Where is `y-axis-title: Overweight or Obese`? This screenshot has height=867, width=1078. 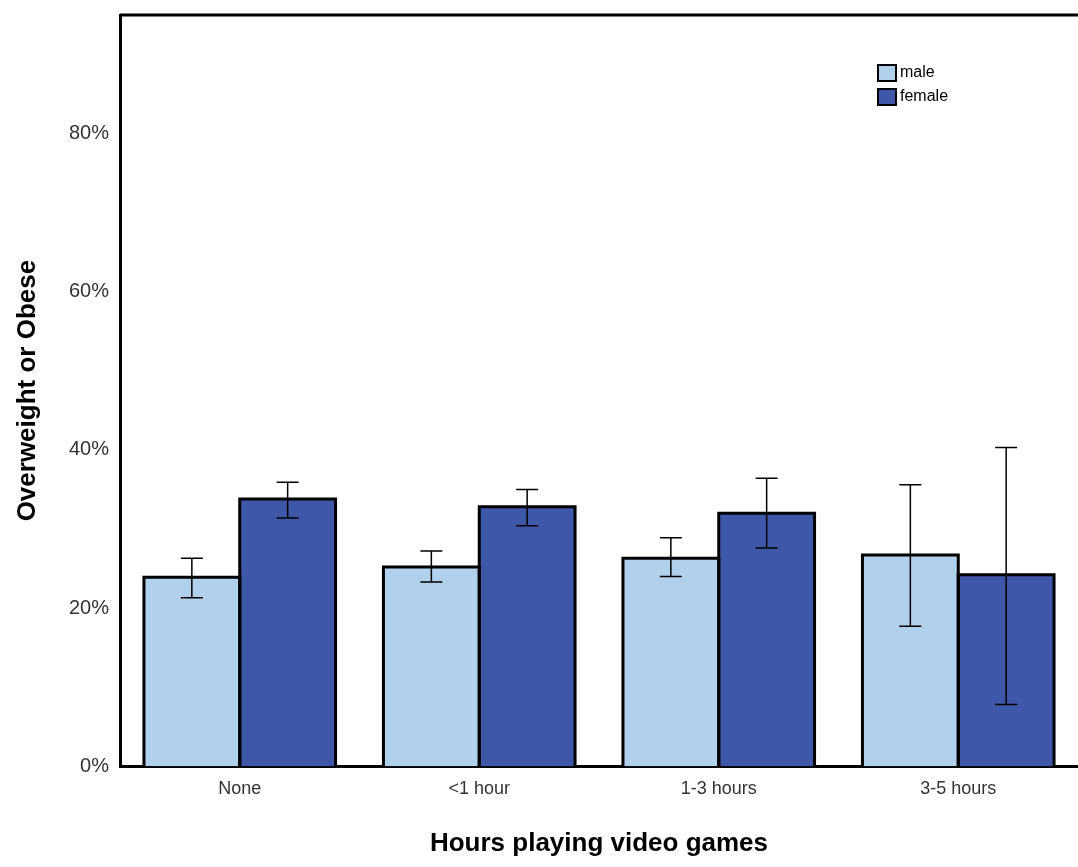
y-axis-title: Overweight or Obese is located at coordinates (25, 390).